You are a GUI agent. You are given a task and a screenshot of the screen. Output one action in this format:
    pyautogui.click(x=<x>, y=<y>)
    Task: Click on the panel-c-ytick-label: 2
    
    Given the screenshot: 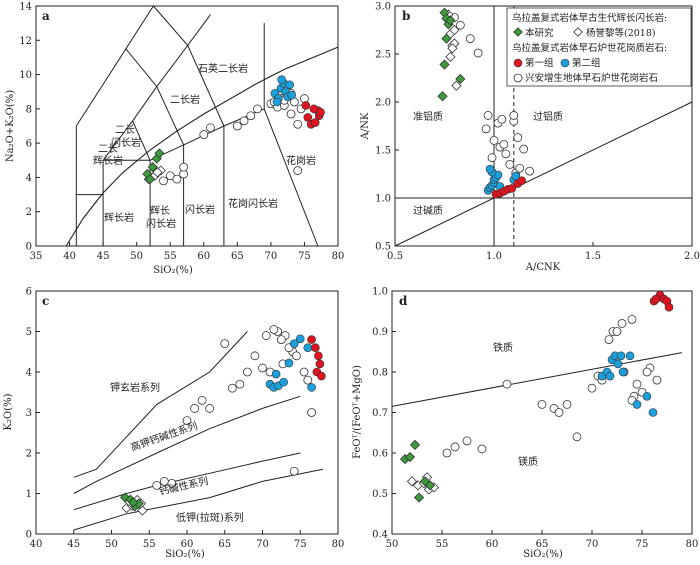 What is the action you would take?
    pyautogui.click(x=29, y=454)
    